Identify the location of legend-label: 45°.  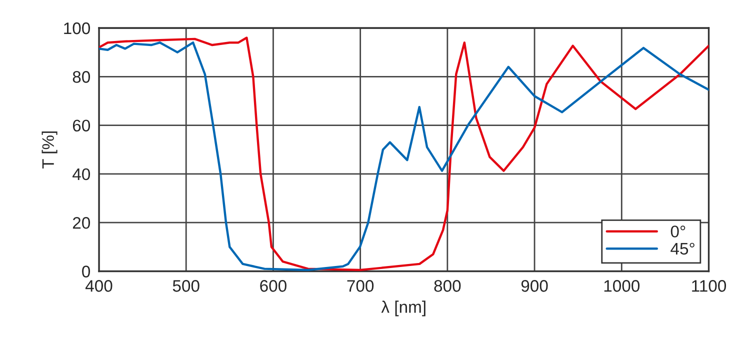
(682, 248).